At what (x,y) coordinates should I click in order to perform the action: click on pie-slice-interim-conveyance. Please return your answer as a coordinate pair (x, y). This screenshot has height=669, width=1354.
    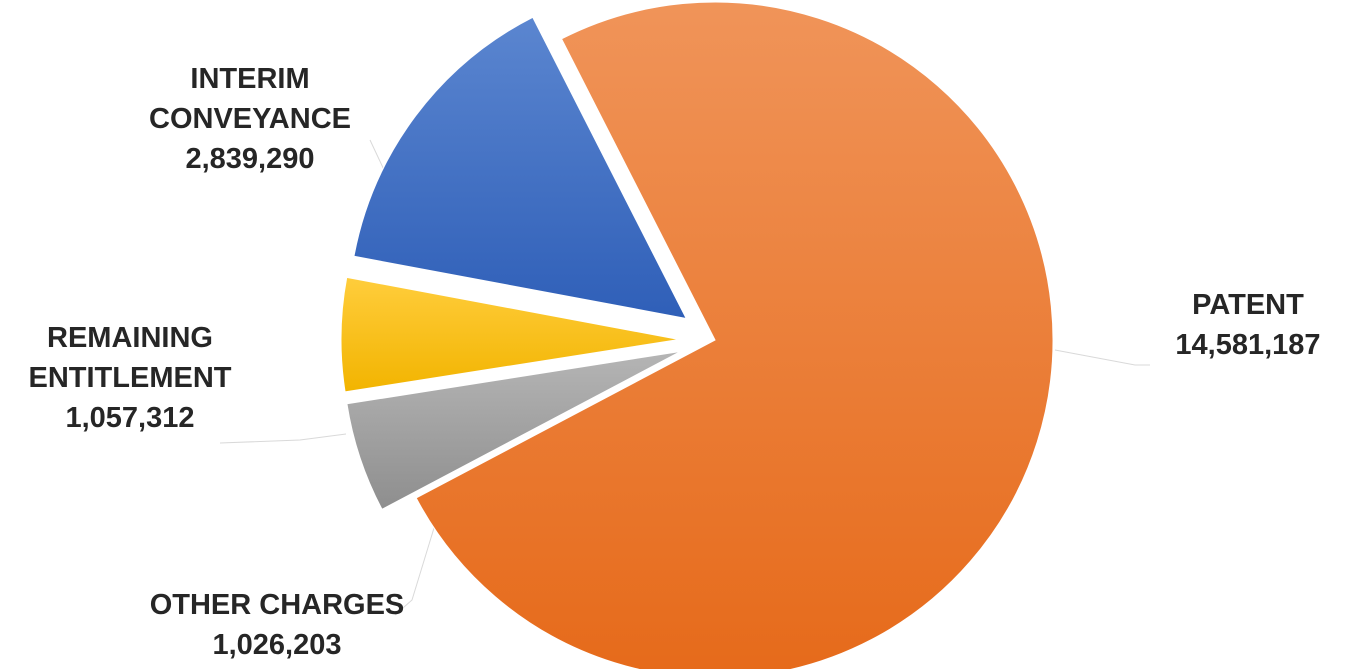
    Looking at the image, I should click on (520, 168).